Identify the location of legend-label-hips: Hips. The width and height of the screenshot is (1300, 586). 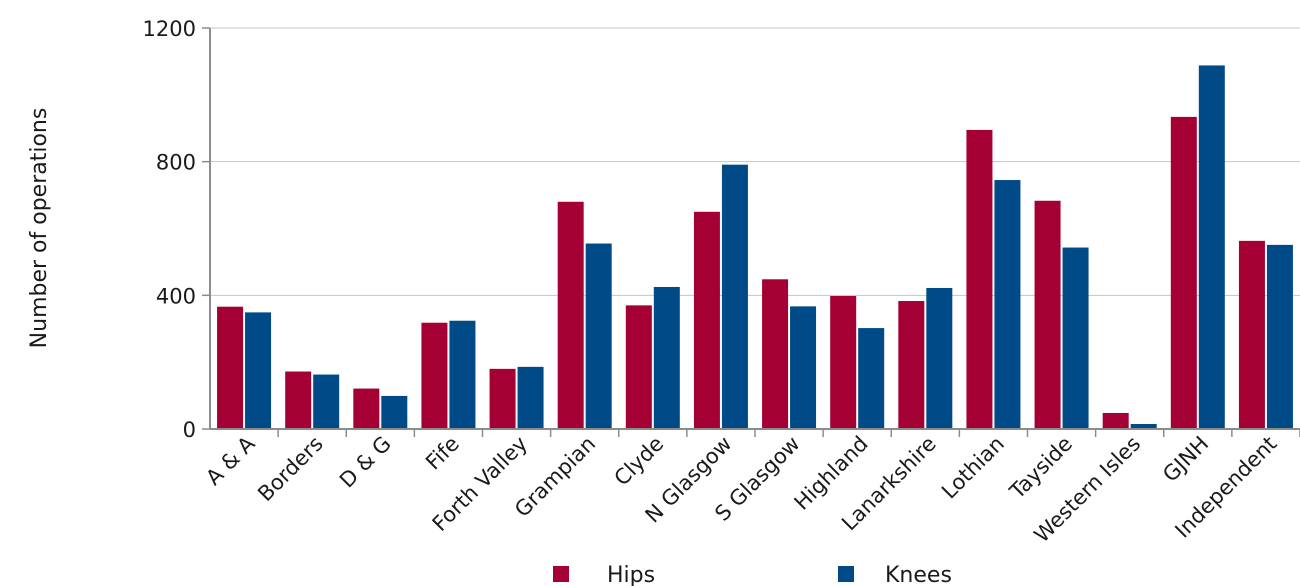
(631, 574).